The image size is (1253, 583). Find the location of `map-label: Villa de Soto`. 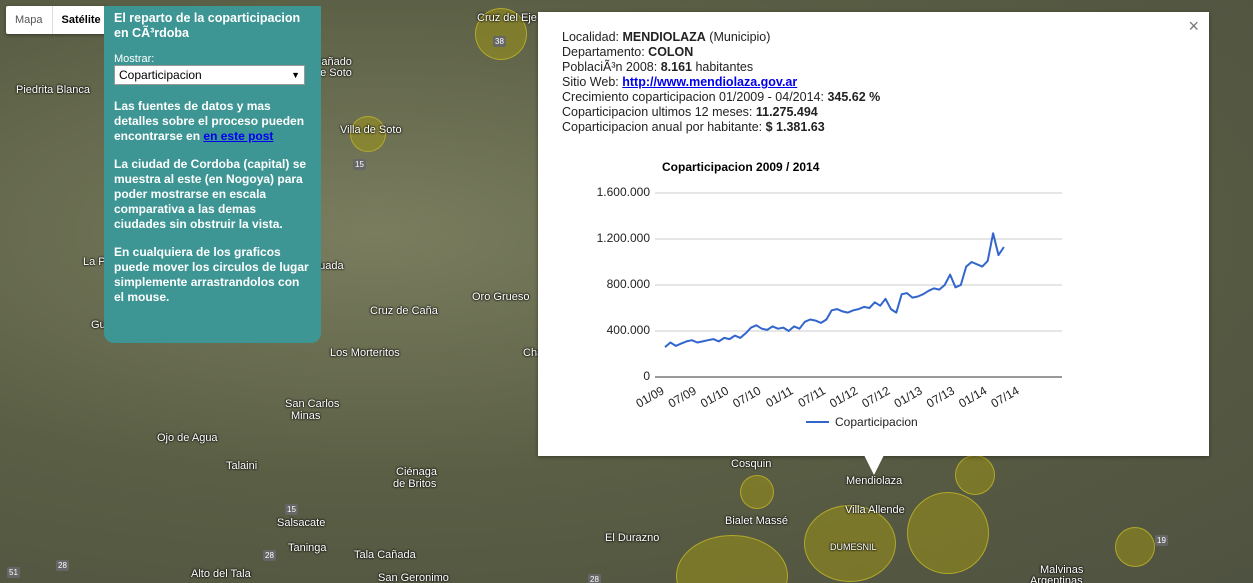

map-label: Villa de Soto is located at coordinates (371, 130).